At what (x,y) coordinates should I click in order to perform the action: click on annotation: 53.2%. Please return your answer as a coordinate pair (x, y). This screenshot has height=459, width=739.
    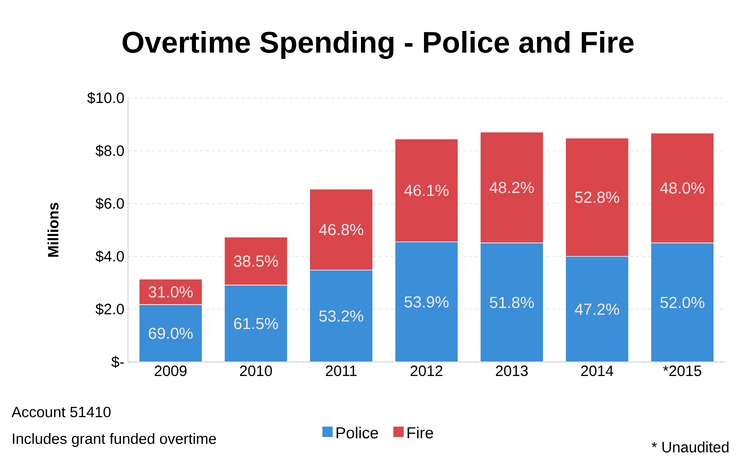
    Looking at the image, I should click on (341, 316).